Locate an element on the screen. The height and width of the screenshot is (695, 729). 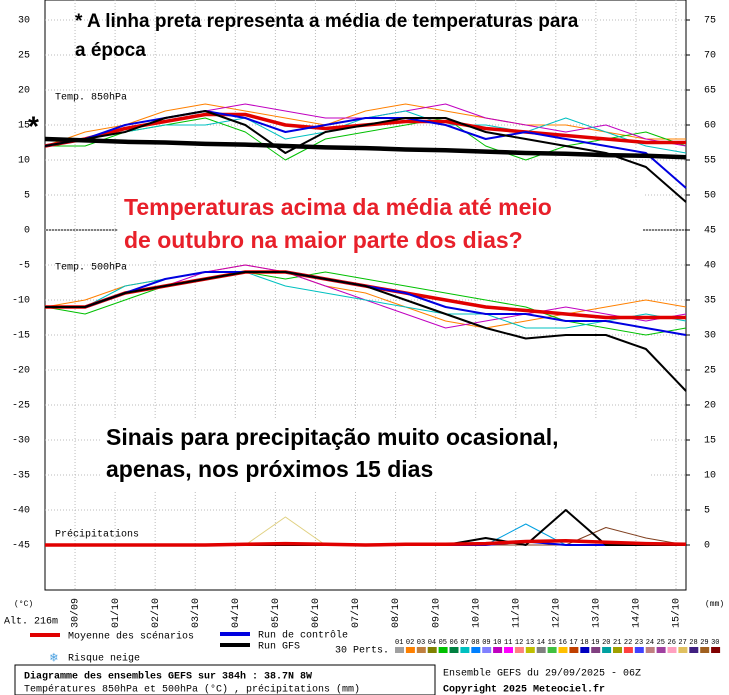
y-tick-label: -30 is located at coordinates (21, 441).